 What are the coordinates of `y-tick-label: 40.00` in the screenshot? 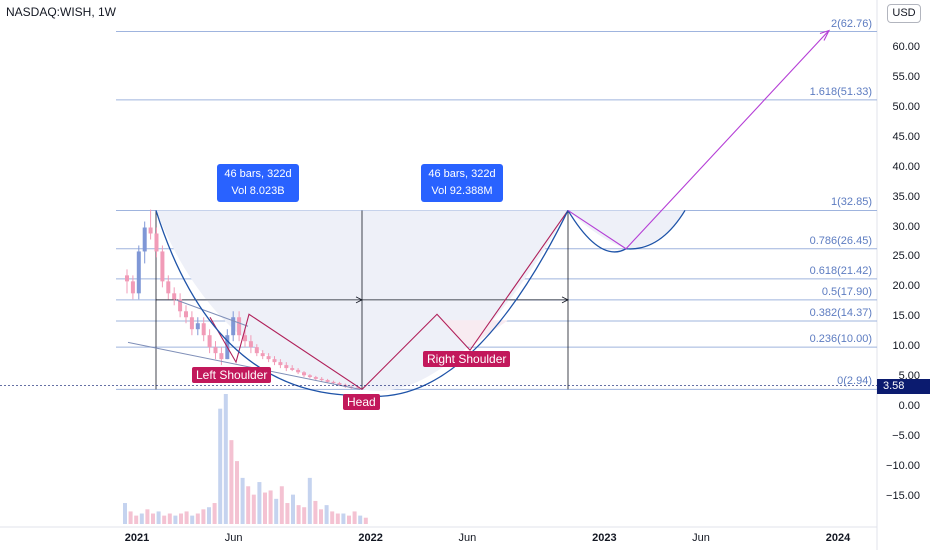 It's located at (906, 166).